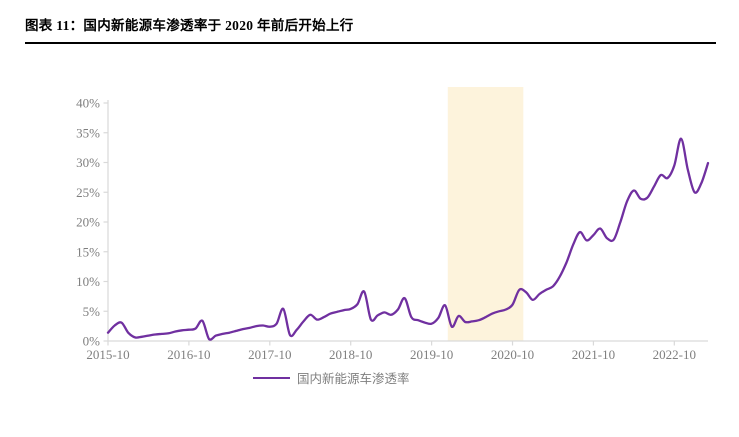  What do you see at coordinates (88, 103) in the screenshot?
I see `y-tick-label: 40%` at bounding box center [88, 103].